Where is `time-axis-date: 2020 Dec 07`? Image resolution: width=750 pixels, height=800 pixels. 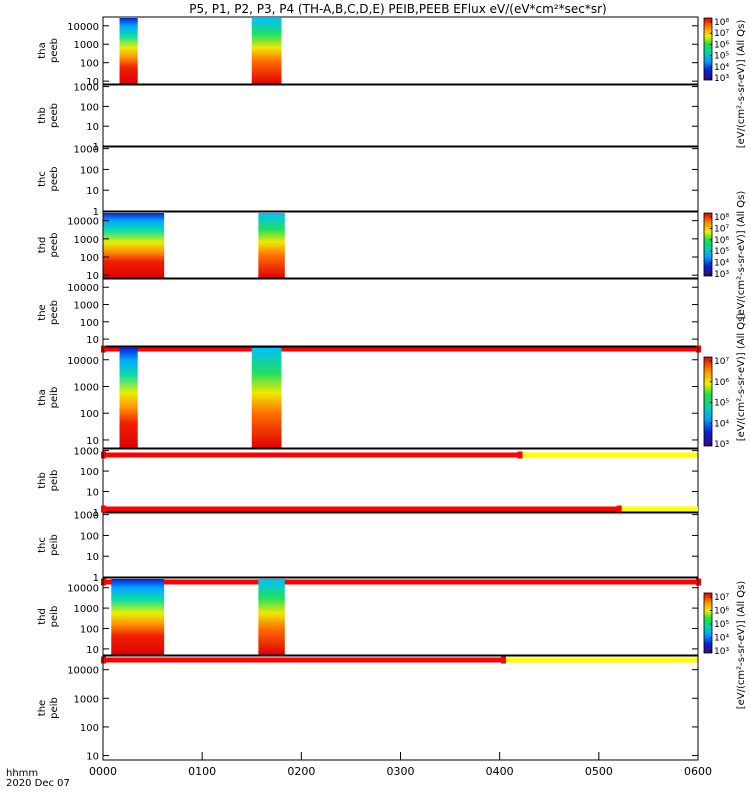 time-axis-date: 2020 Dec 07 is located at coordinates (38, 783).